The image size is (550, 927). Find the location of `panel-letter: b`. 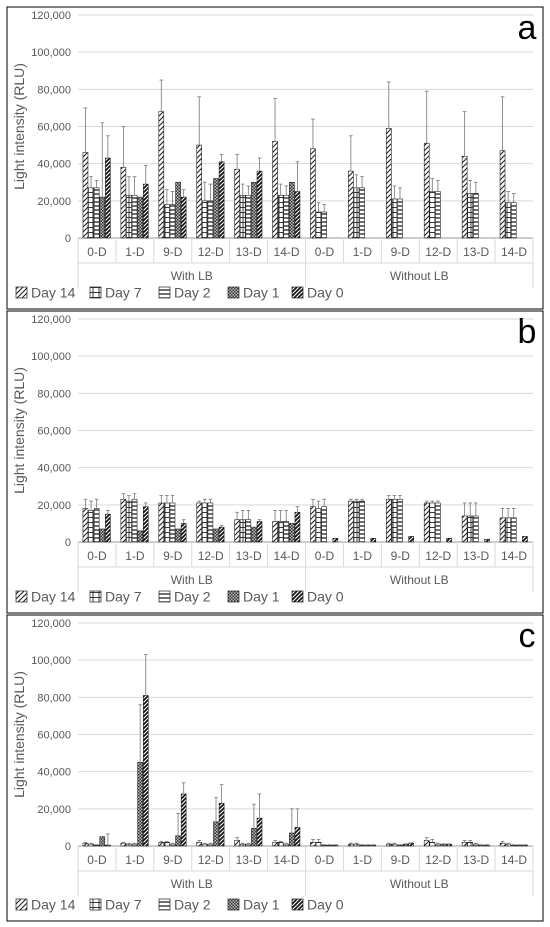

panel-letter: b is located at coordinates (527, 332).